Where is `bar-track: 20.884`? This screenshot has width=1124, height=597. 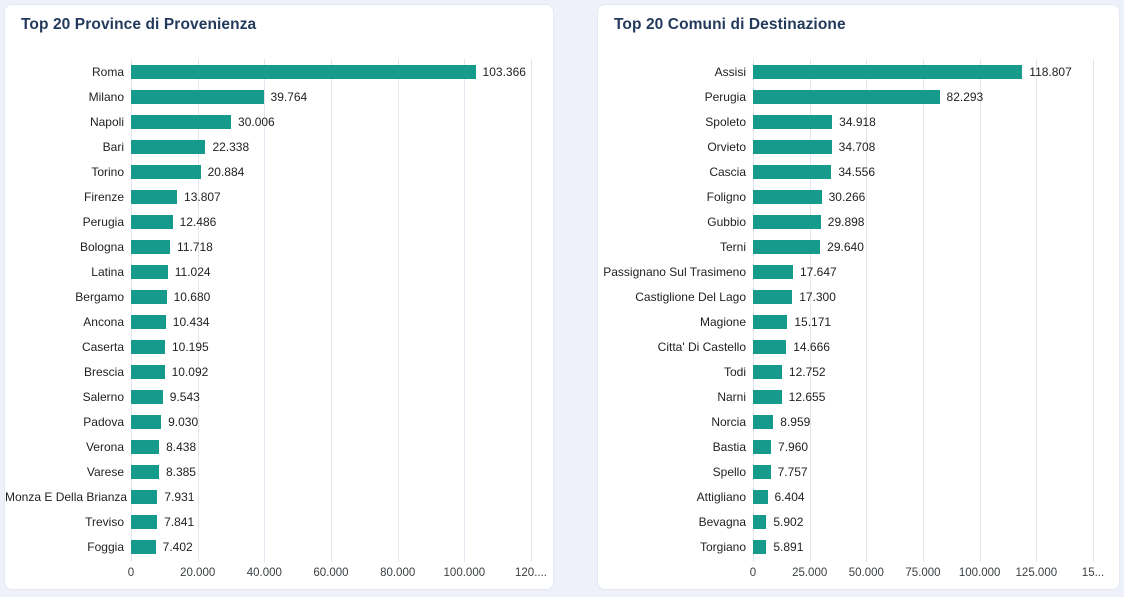 bar-track: 20.884 is located at coordinates (331, 171).